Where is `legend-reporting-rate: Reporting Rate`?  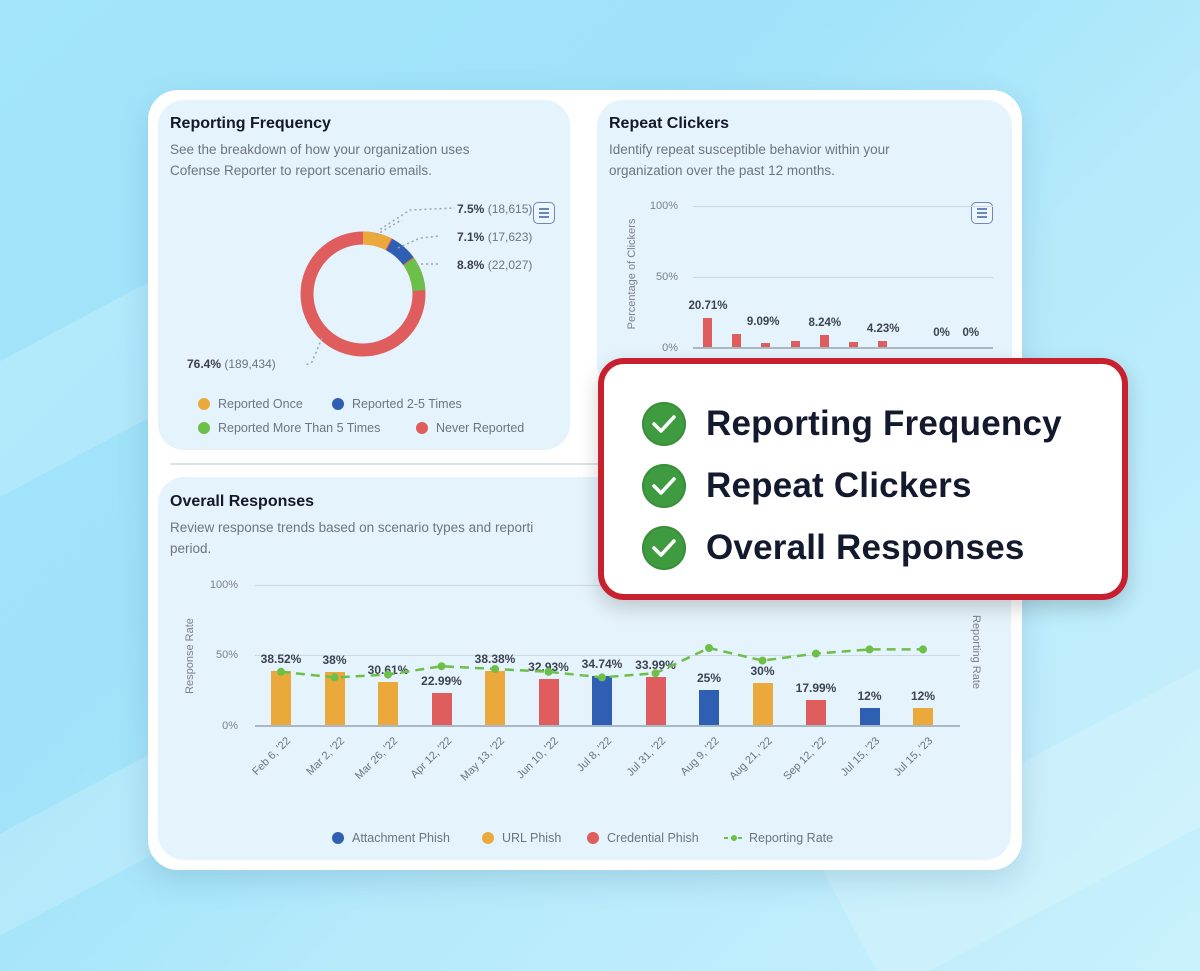
legend-reporting-rate: Reporting Rate is located at coordinates (778, 838).